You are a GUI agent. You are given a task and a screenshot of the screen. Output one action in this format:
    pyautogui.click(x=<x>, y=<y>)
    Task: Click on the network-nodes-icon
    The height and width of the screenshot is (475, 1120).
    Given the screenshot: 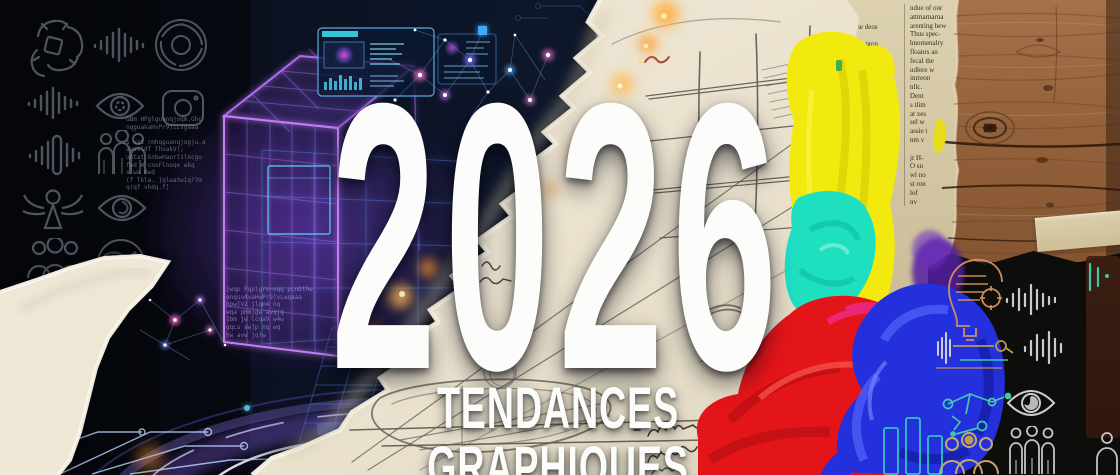 What is the action you would take?
    pyautogui.click(x=977, y=414)
    